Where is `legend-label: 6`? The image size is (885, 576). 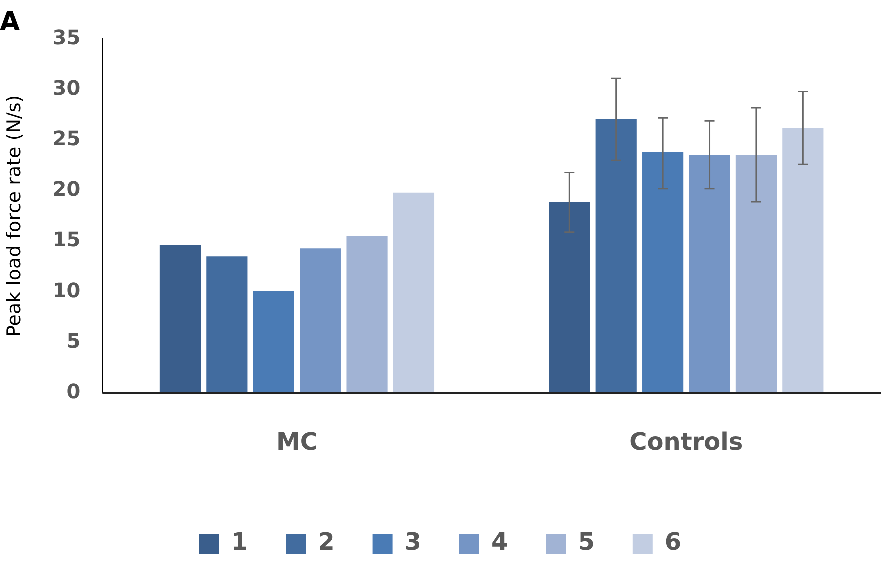 legend-label: 6 is located at coordinates (673, 542).